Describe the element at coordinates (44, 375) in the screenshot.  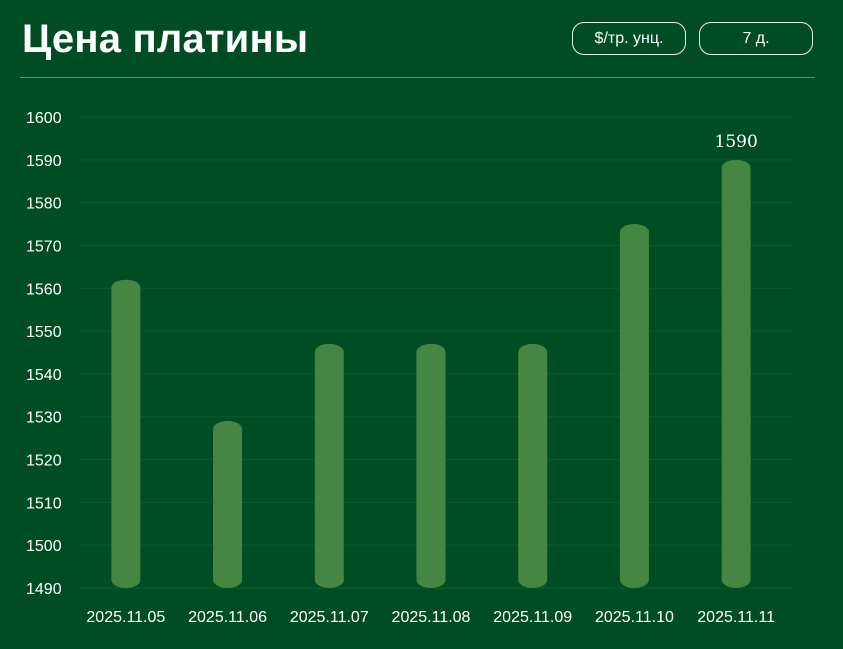
I see `y-tick-label: 1540` at that location.